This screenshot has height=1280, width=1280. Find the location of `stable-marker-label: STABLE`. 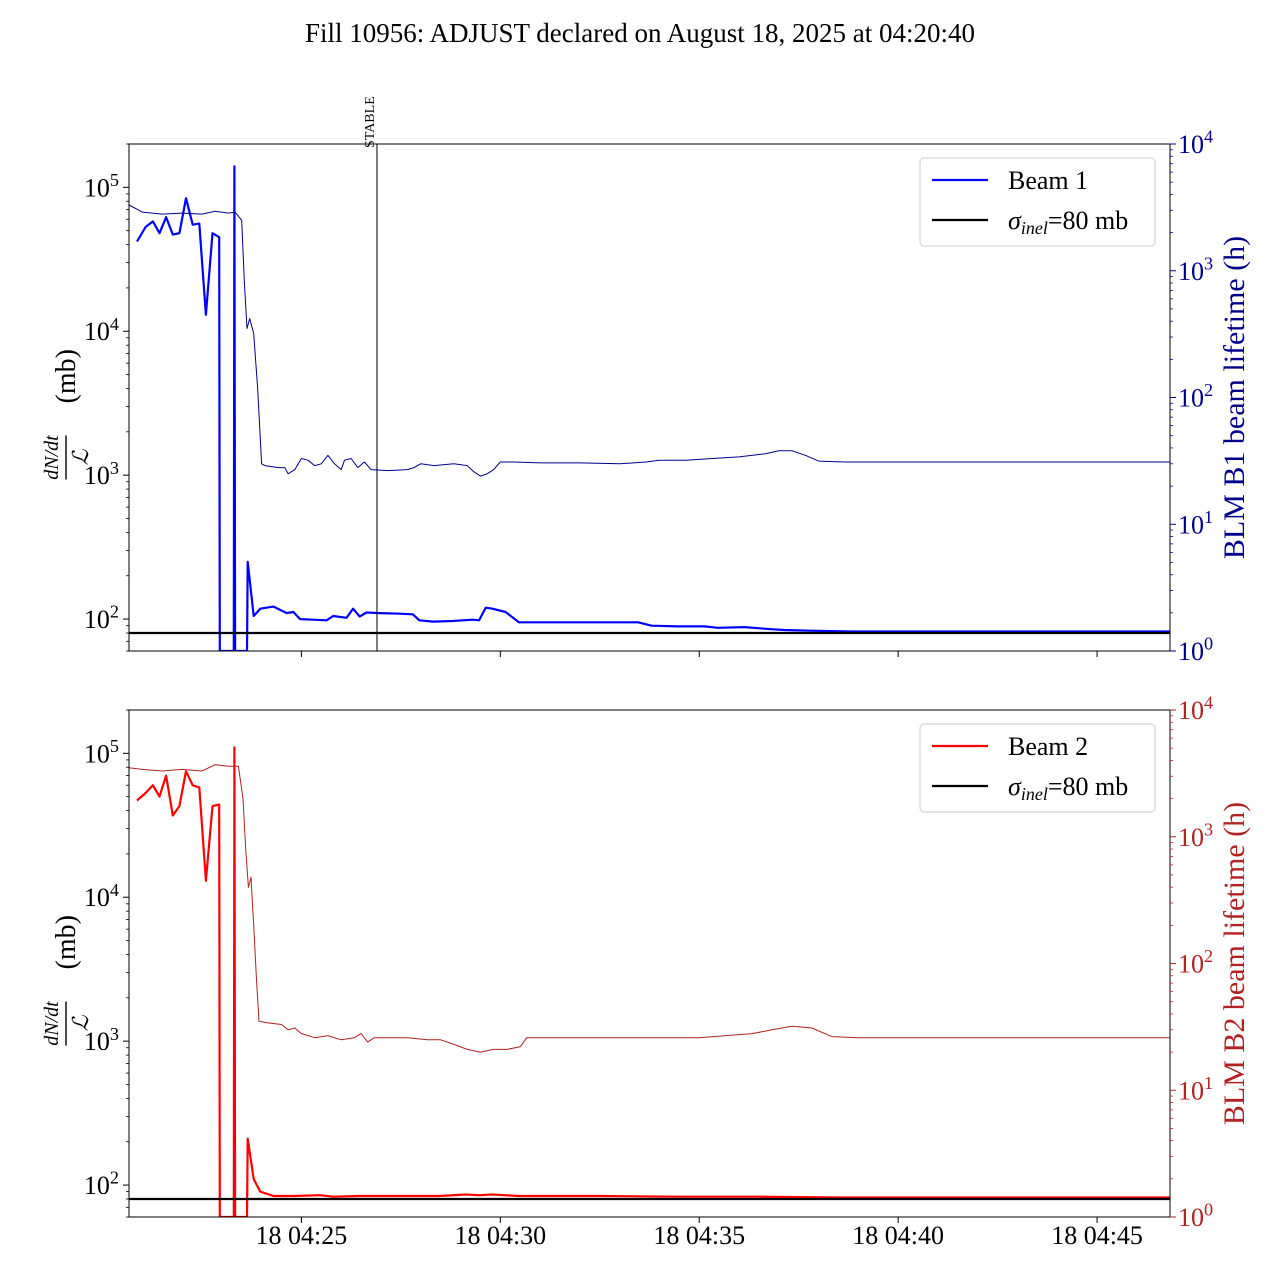

stable-marker-label: STABLE is located at coordinates (370, 122).